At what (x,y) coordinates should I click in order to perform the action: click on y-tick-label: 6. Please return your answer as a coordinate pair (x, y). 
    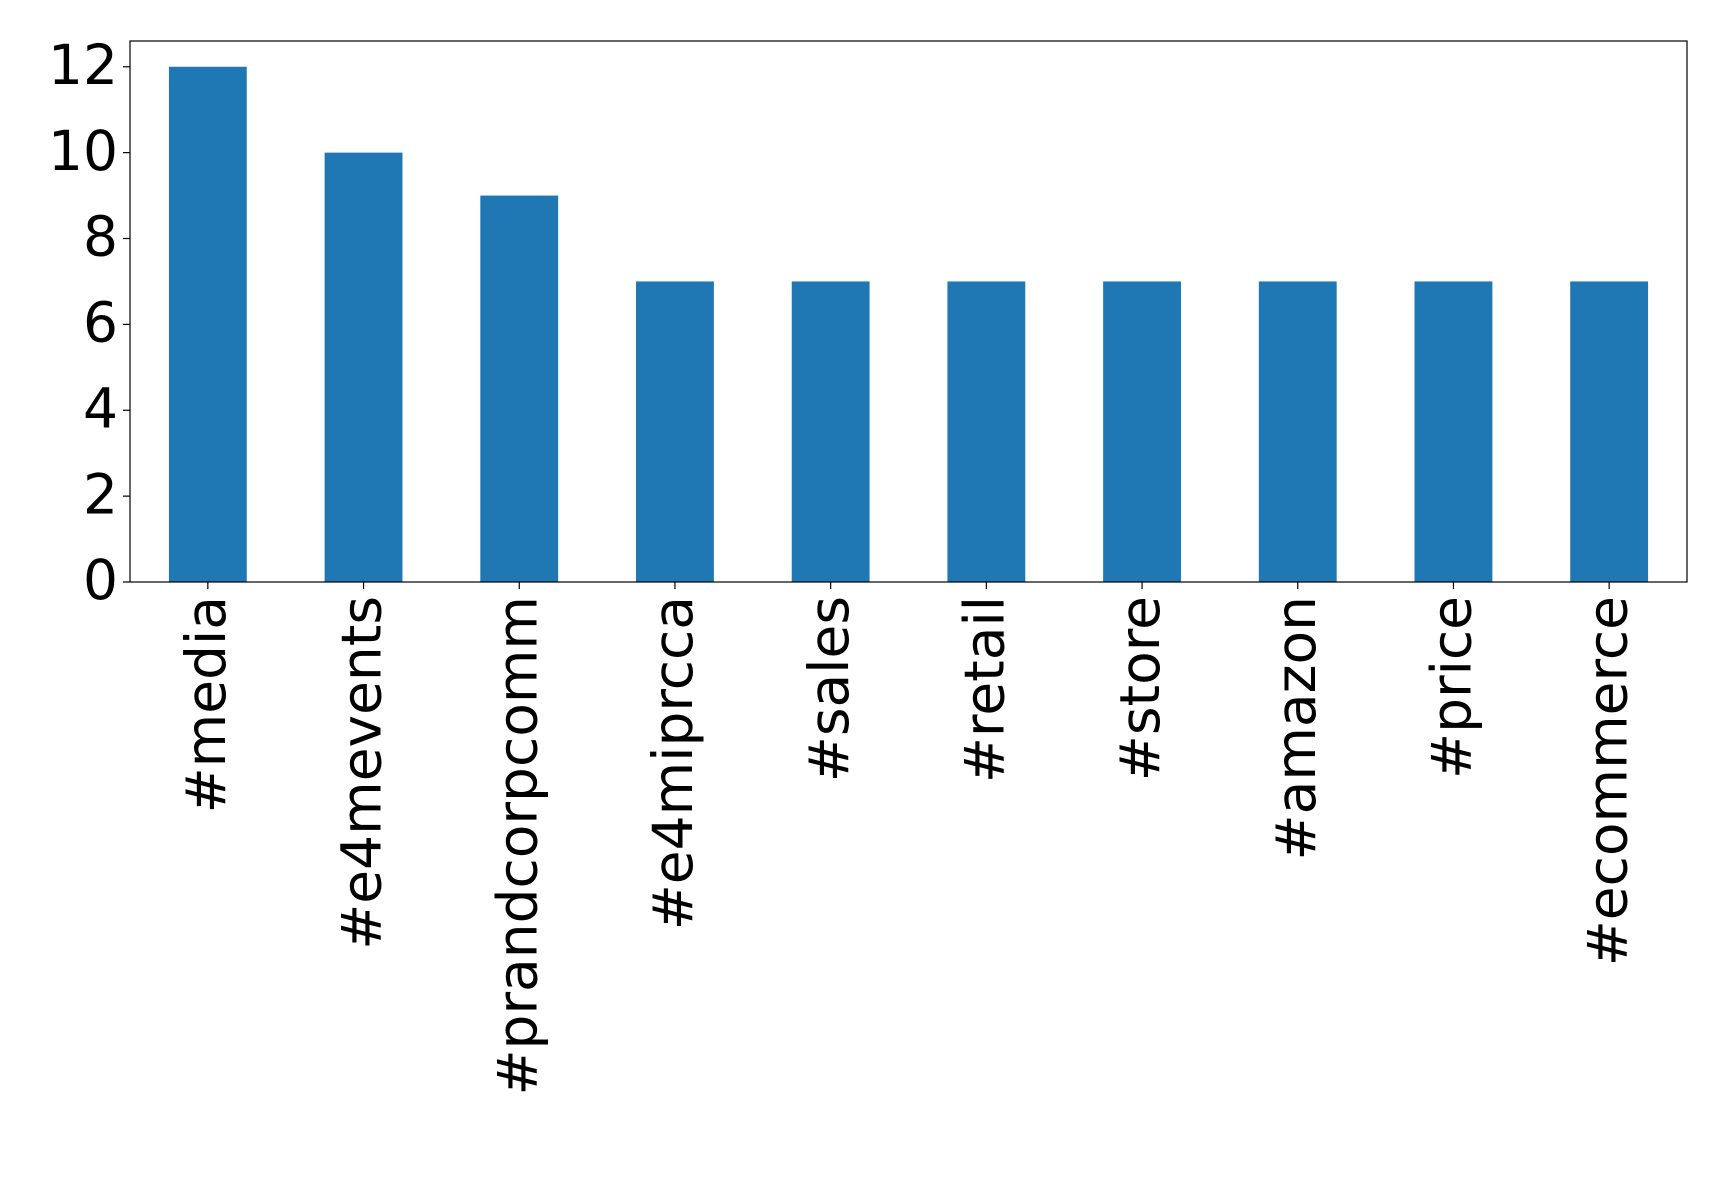
    Looking at the image, I should click on (100, 323).